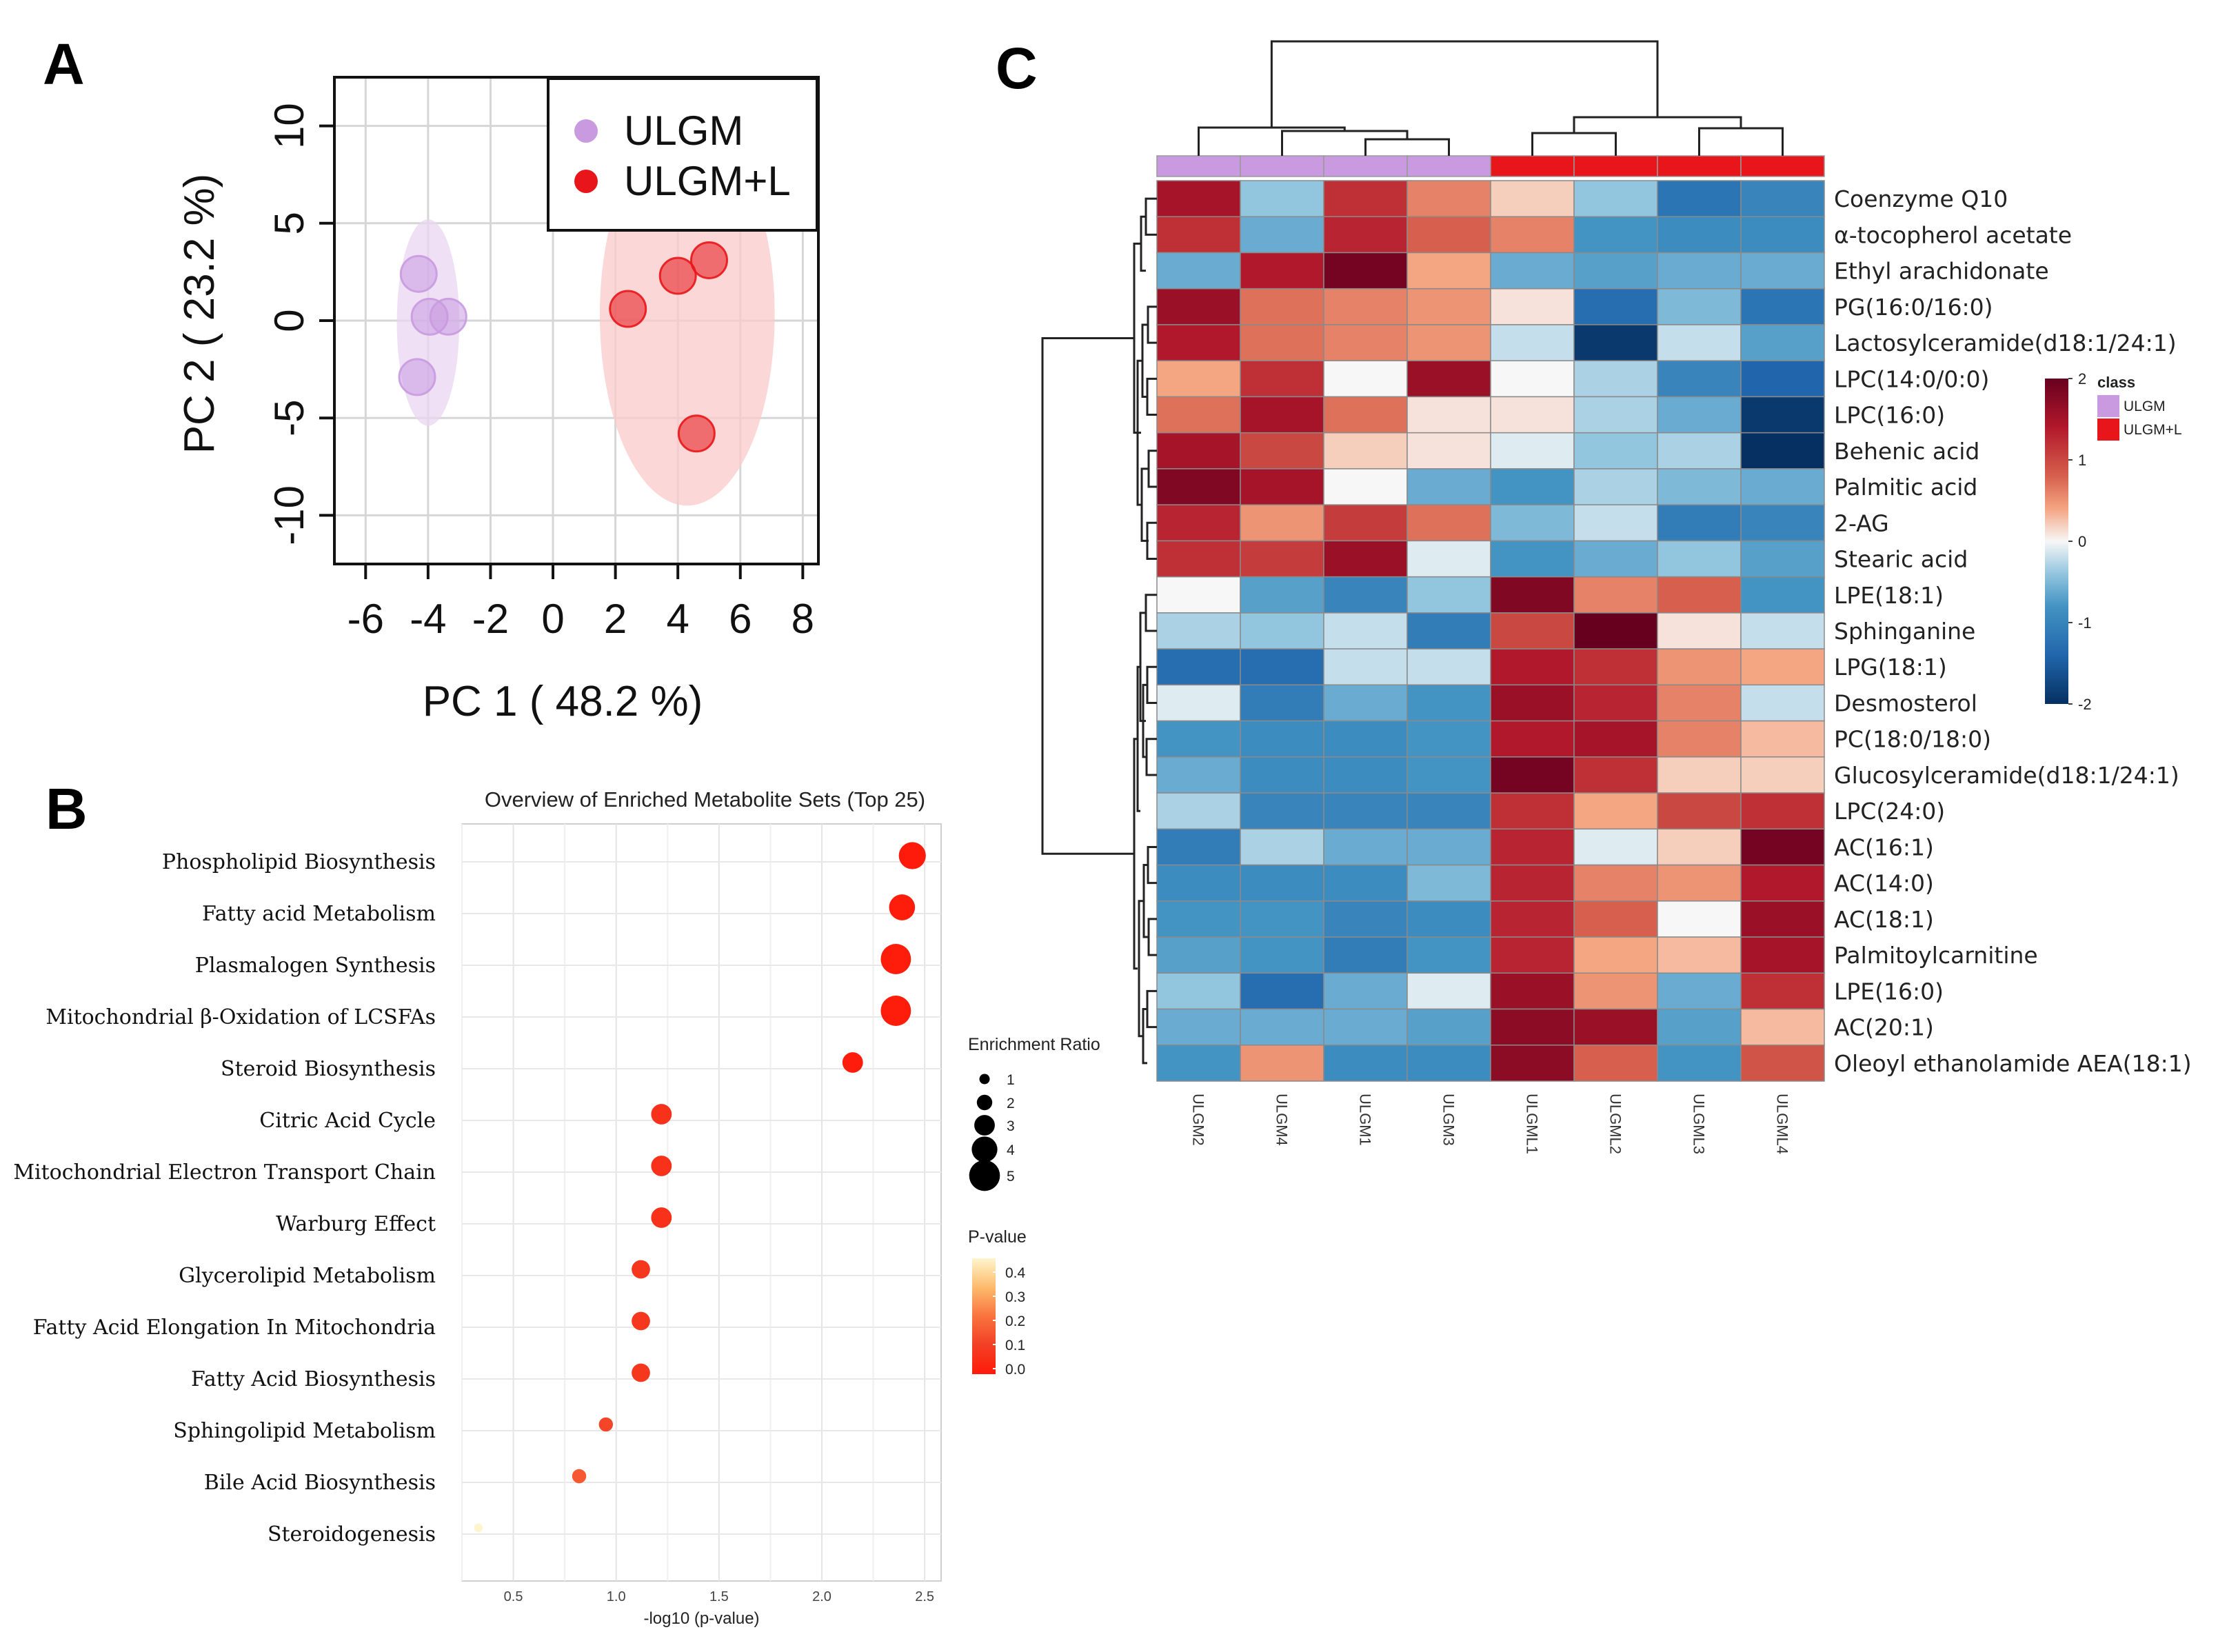 This screenshot has height=1652, width=2218. Describe the element at coordinates (2082, 379) in the screenshot. I see `heatmap-color-bar-label: 2` at that location.